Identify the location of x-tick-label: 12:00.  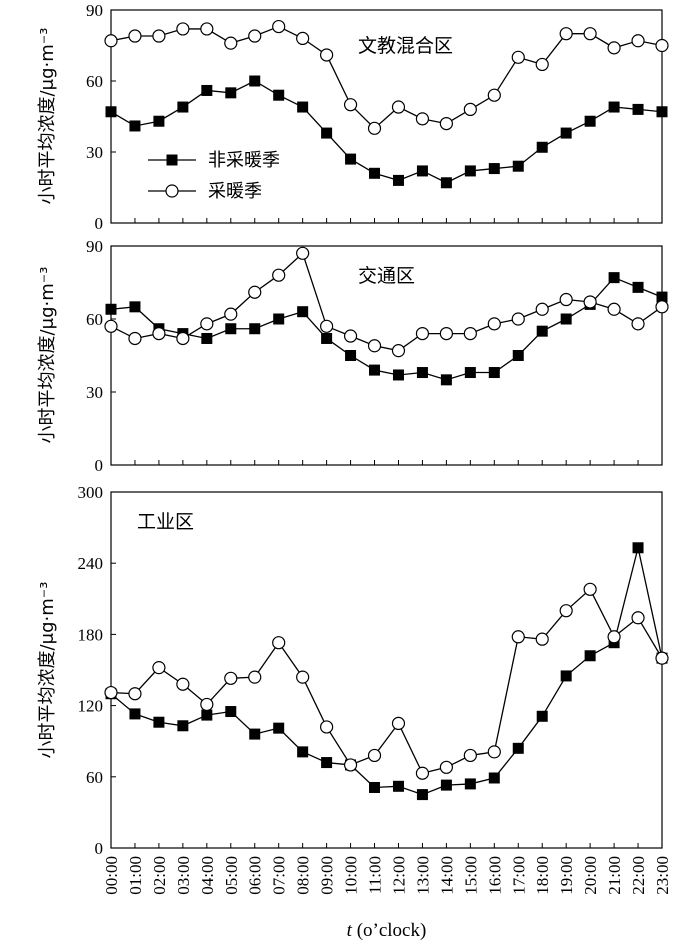
(398, 875).